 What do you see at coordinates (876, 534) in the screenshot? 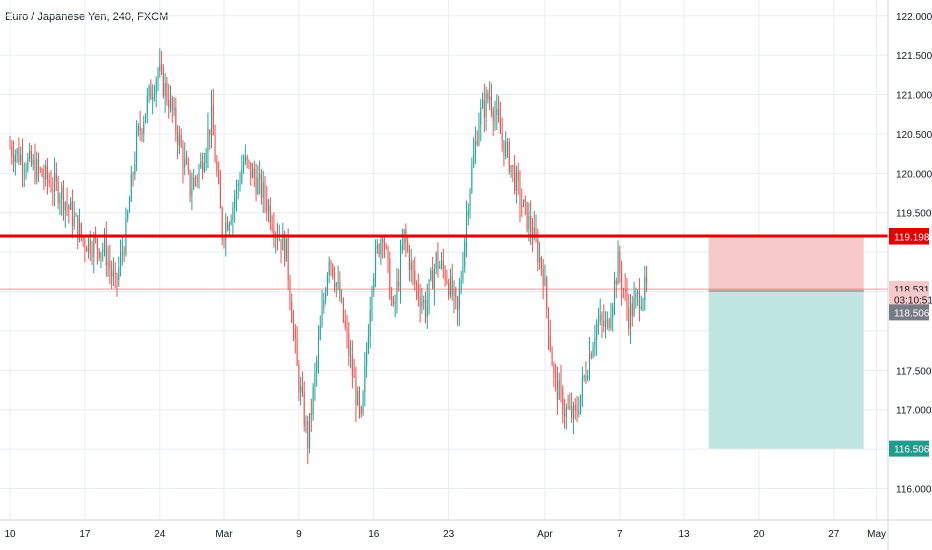
I see `x-tick-label: May` at bounding box center [876, 534].